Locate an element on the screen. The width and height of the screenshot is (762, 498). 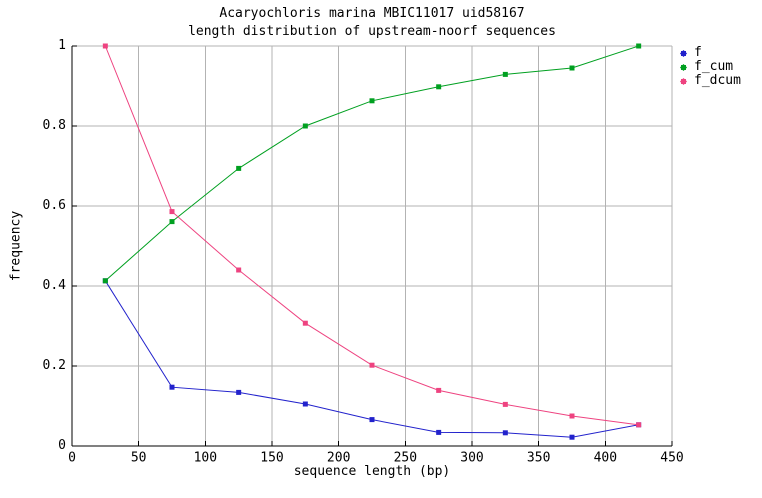
x-tick-label: 100 is located at coordinates (205, 458).